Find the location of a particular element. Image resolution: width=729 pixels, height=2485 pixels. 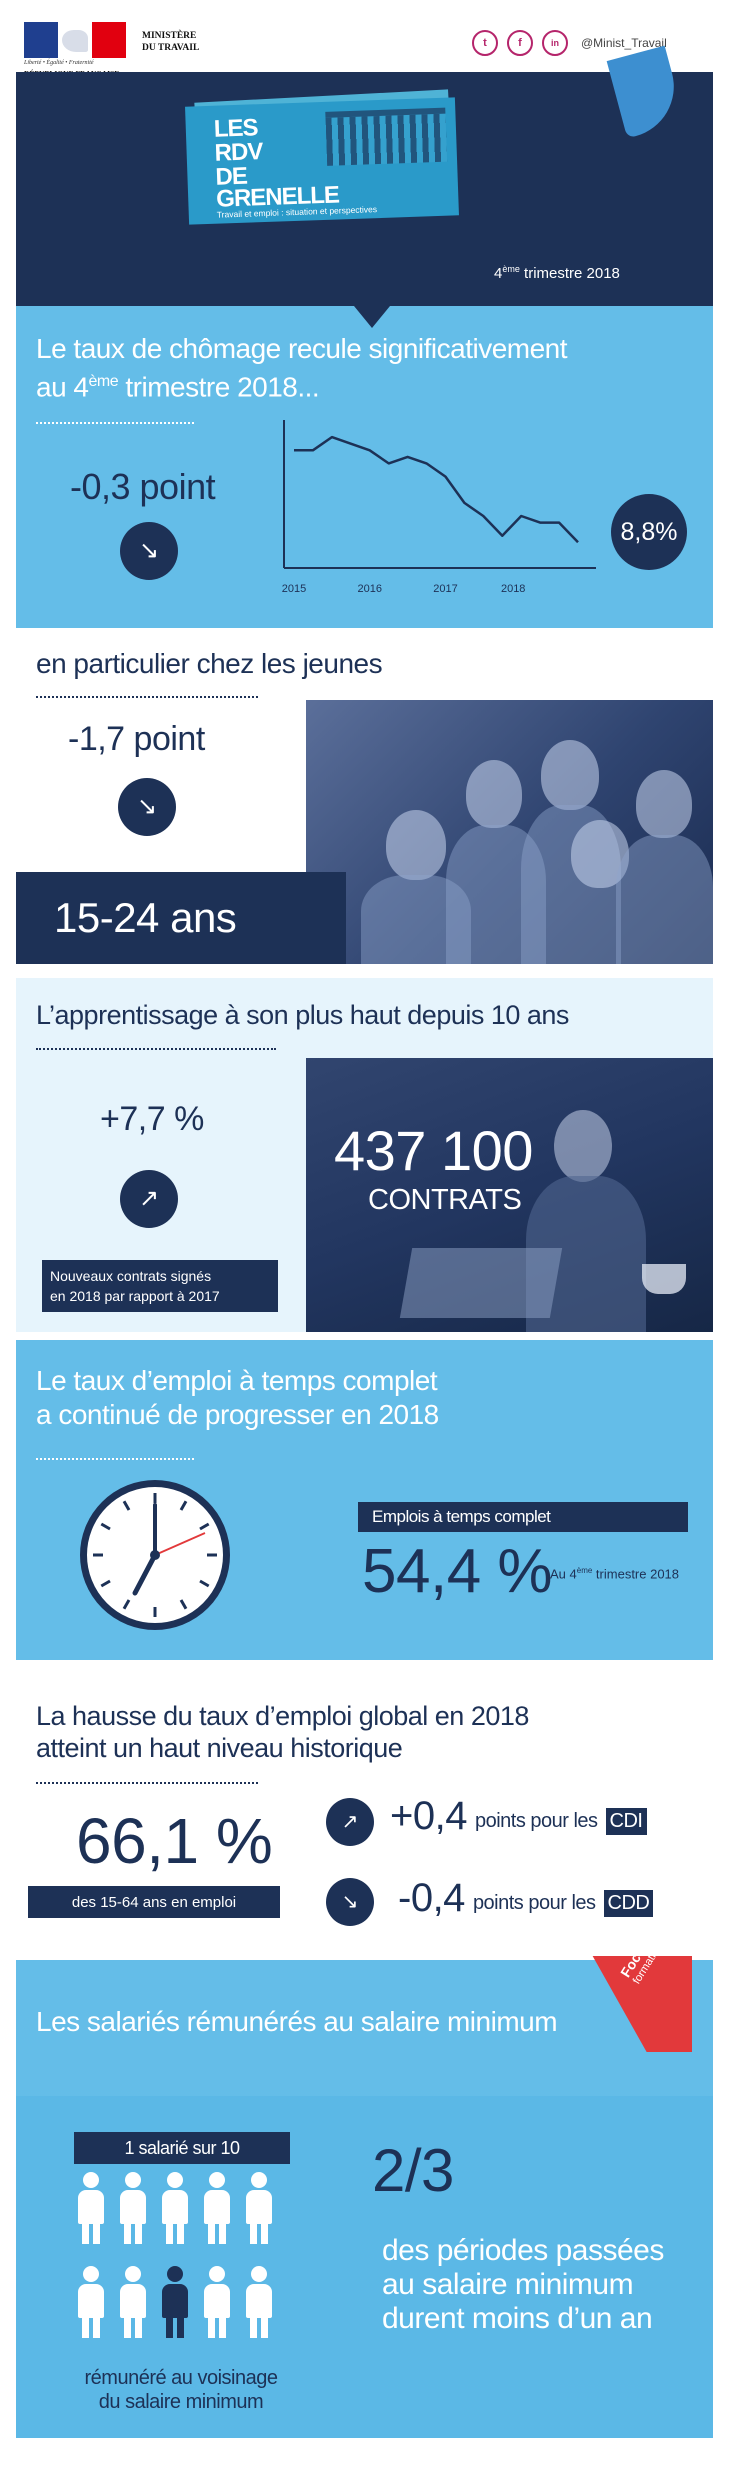

arrow-up-right-icon: ↗ is located at coordinates (350, 1822).